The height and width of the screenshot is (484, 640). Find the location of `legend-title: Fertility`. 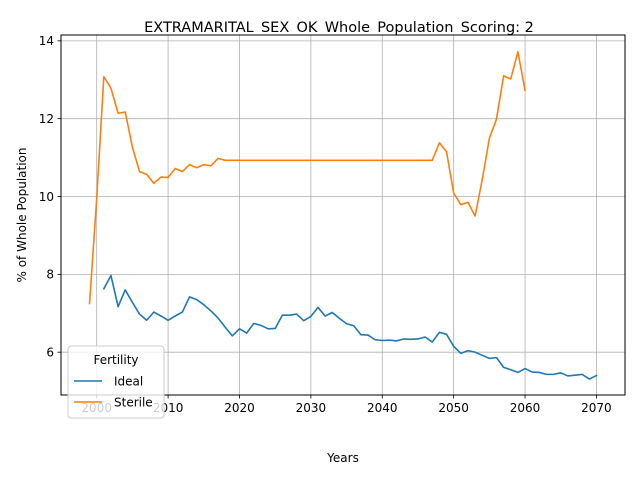

legend-title: Fertility is located at coordinates (115, 360).